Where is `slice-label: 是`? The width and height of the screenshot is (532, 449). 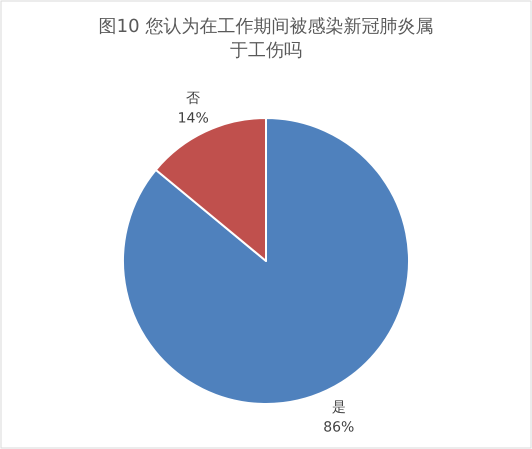 slice-label: 是 is located at coordinates (339, 408).